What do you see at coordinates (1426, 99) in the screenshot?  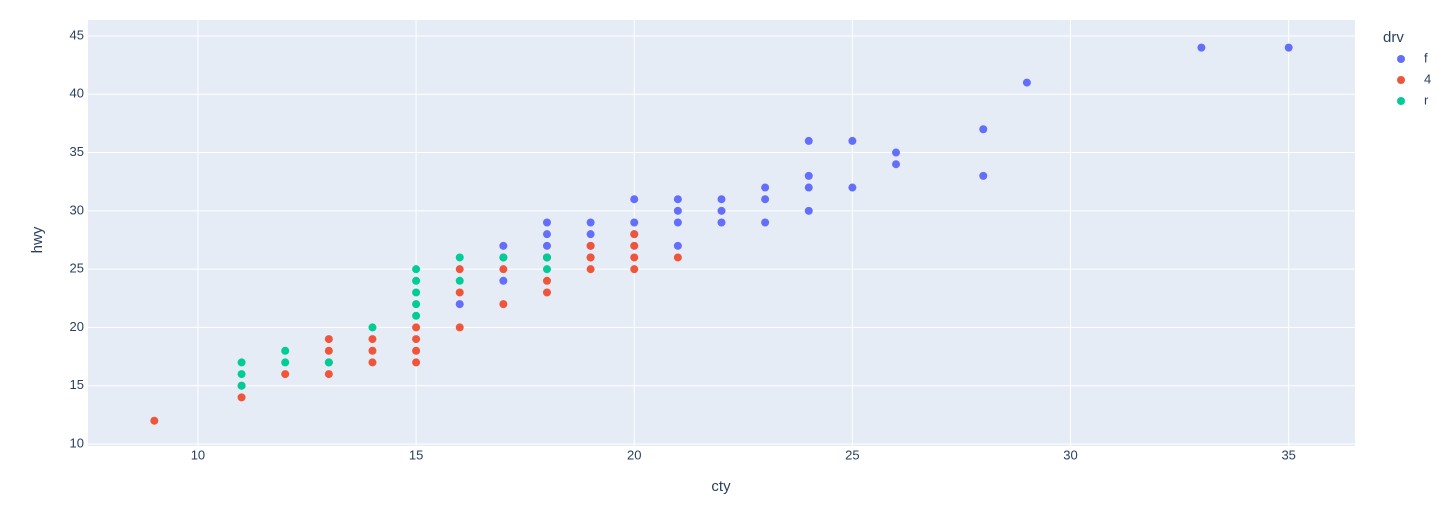 I see `legend-label: r` at bounding box center [1426, 99].